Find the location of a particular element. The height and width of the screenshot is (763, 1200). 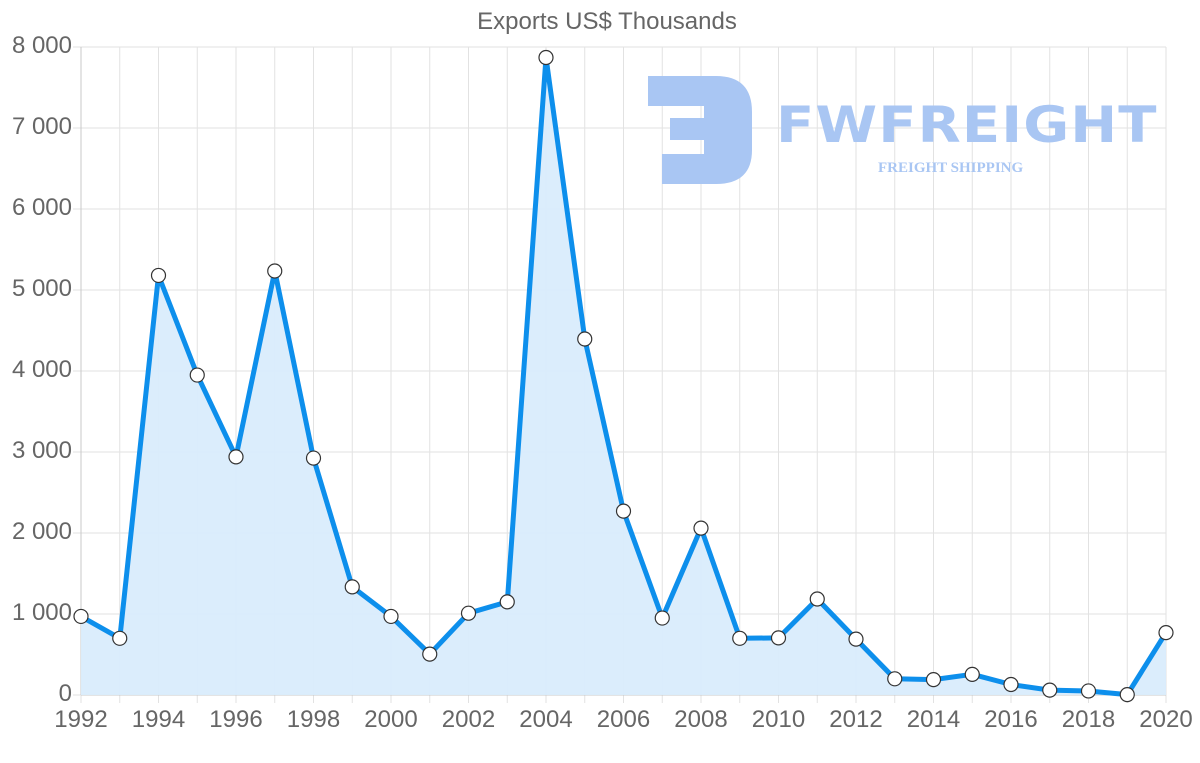

x-tick-label: 1992 is located at coordinates (81, 719).